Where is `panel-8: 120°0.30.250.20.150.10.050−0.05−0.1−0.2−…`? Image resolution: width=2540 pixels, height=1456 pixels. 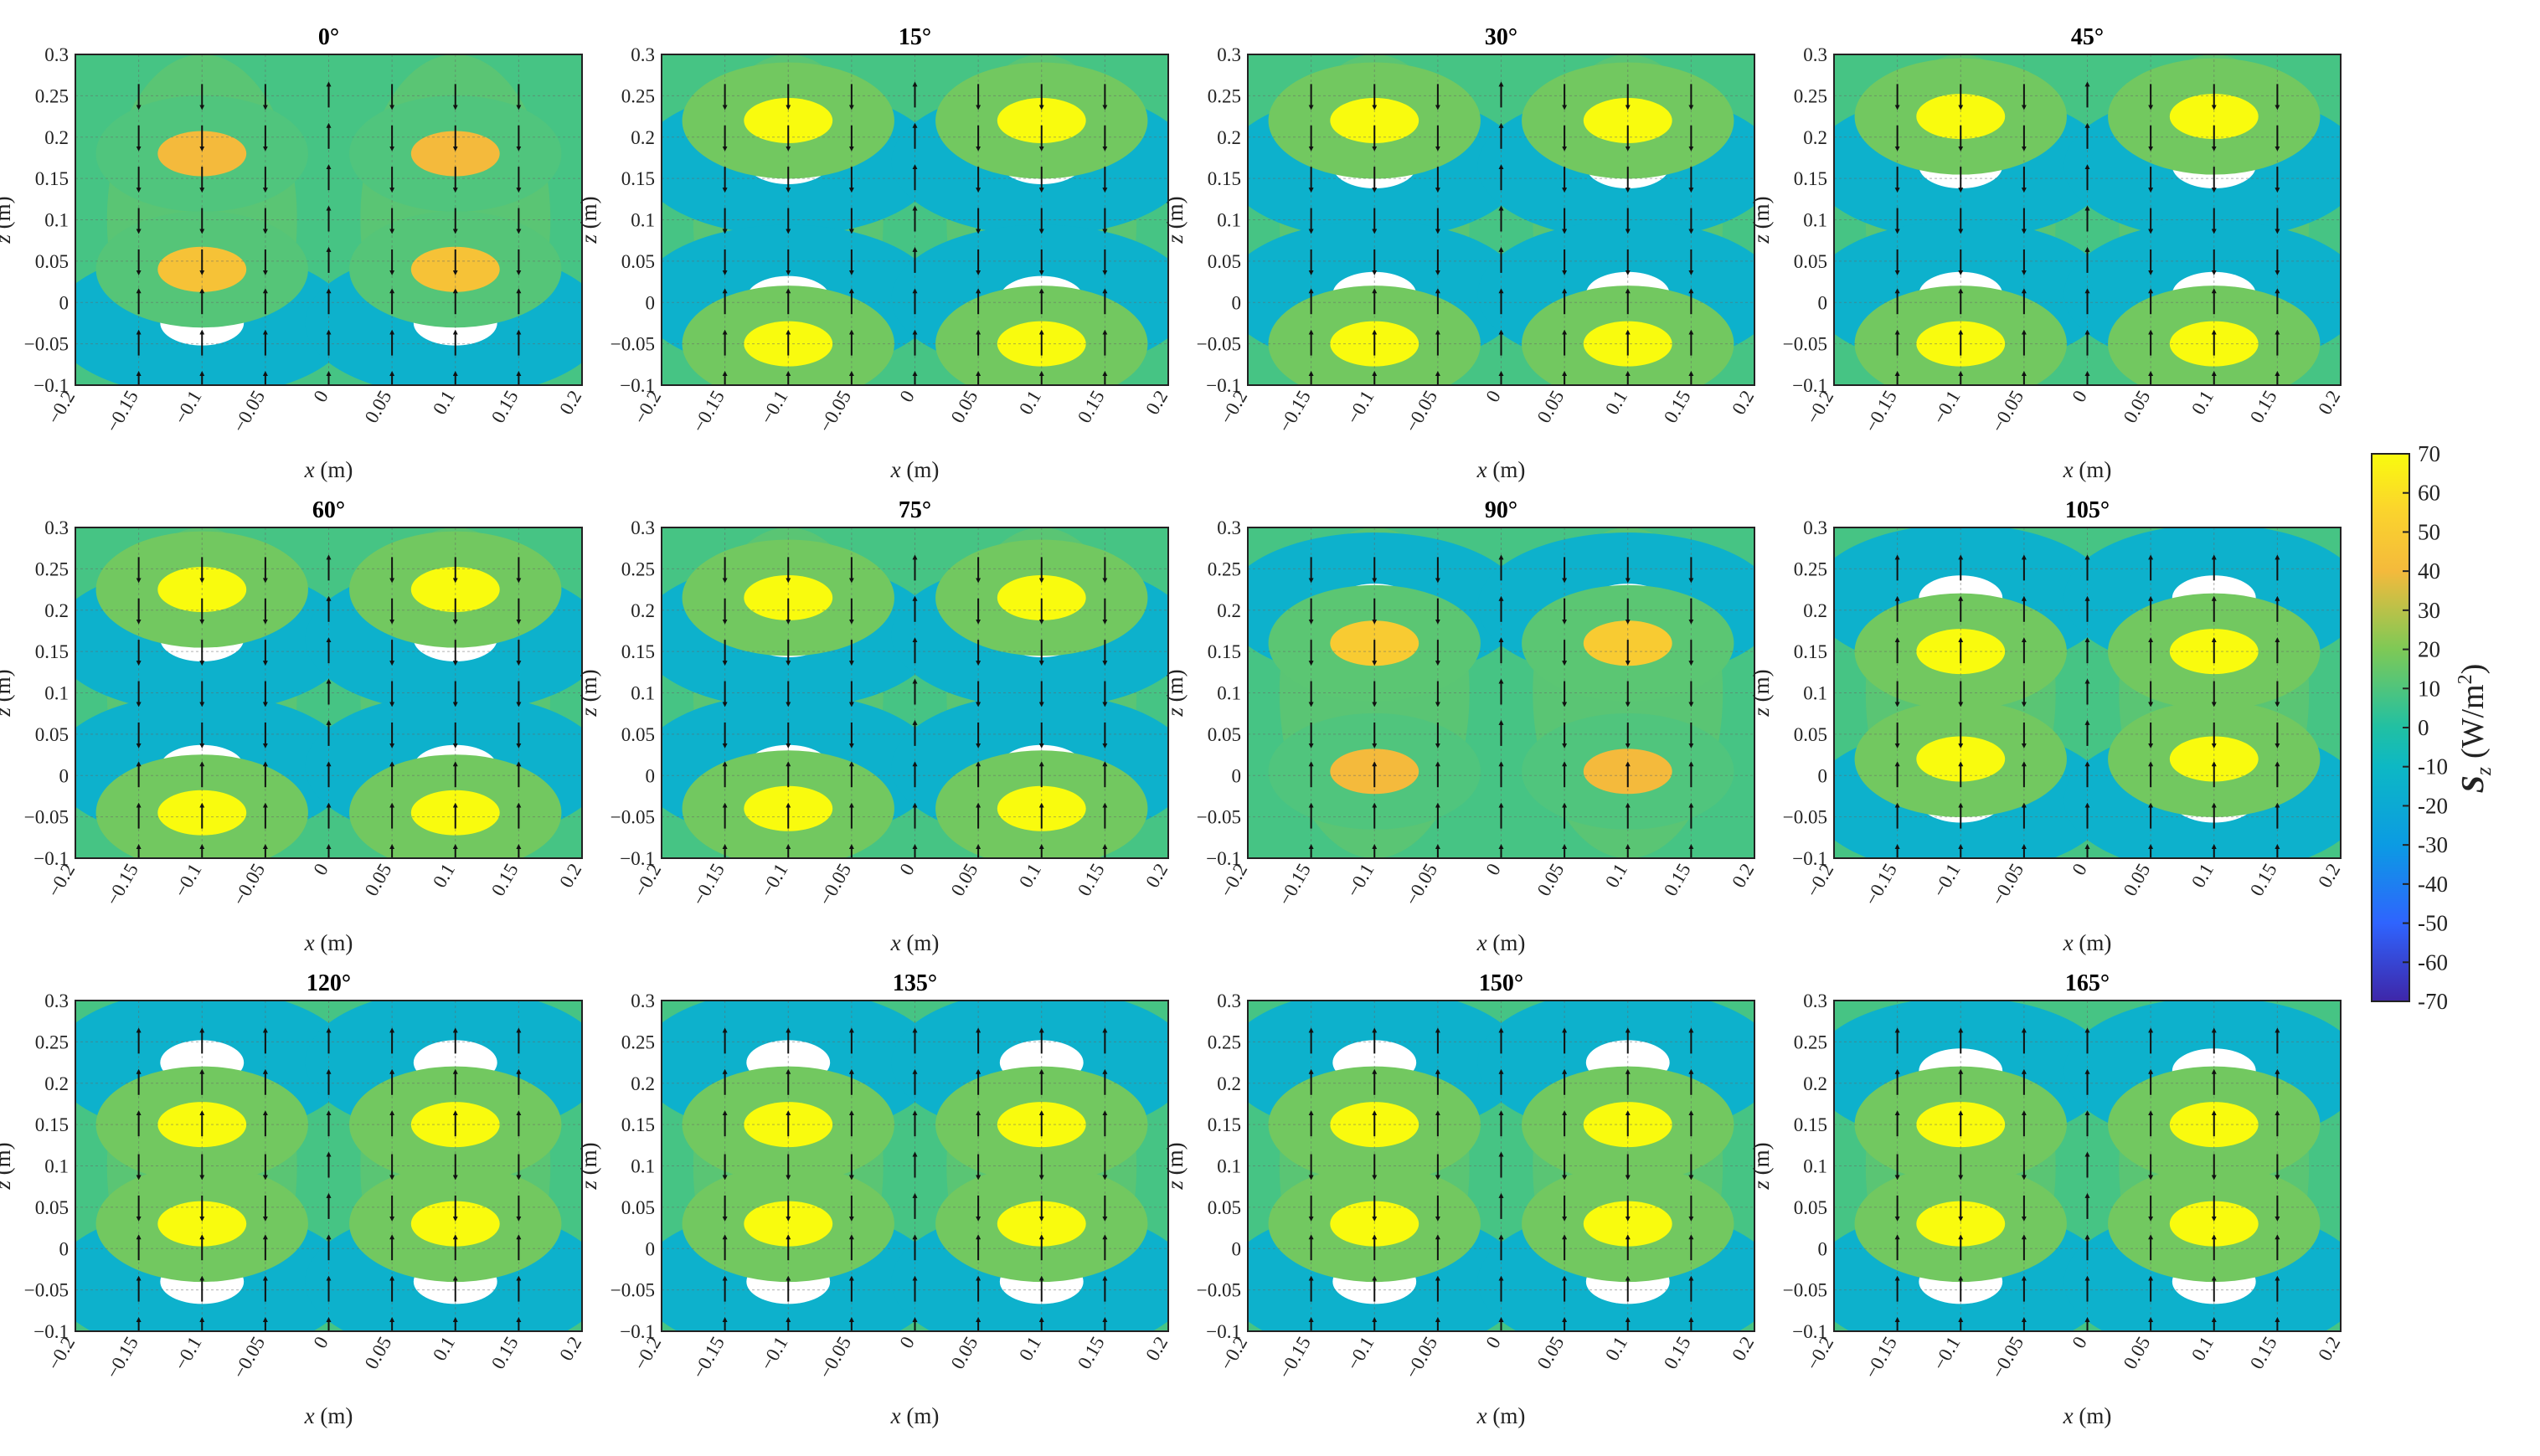
panel-8: 120°0.30.250.20.150.10.050−0.05−0.1−0.2−… is located at coordinates (292, 1199).